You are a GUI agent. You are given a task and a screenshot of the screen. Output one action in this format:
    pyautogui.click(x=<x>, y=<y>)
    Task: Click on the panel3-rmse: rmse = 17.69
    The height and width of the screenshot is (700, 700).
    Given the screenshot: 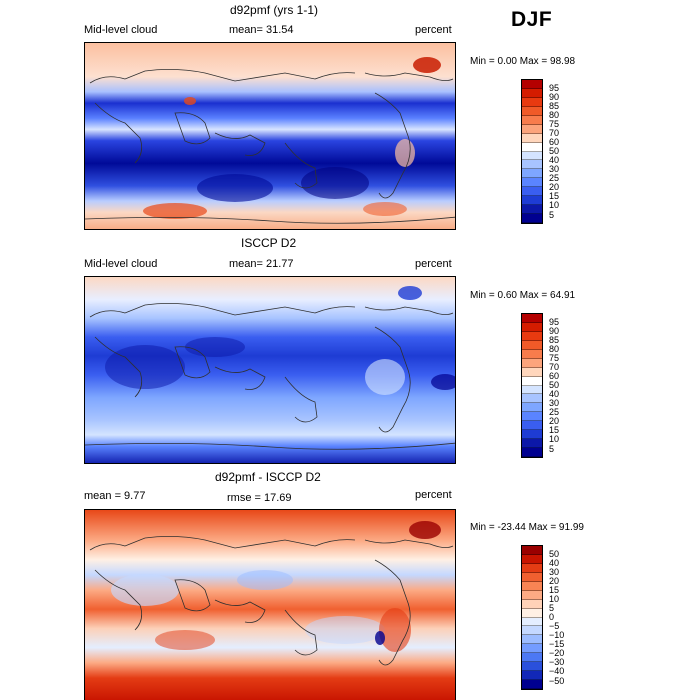 What is the action you would take?
    pyautogui.click(x=259, y=498)
    